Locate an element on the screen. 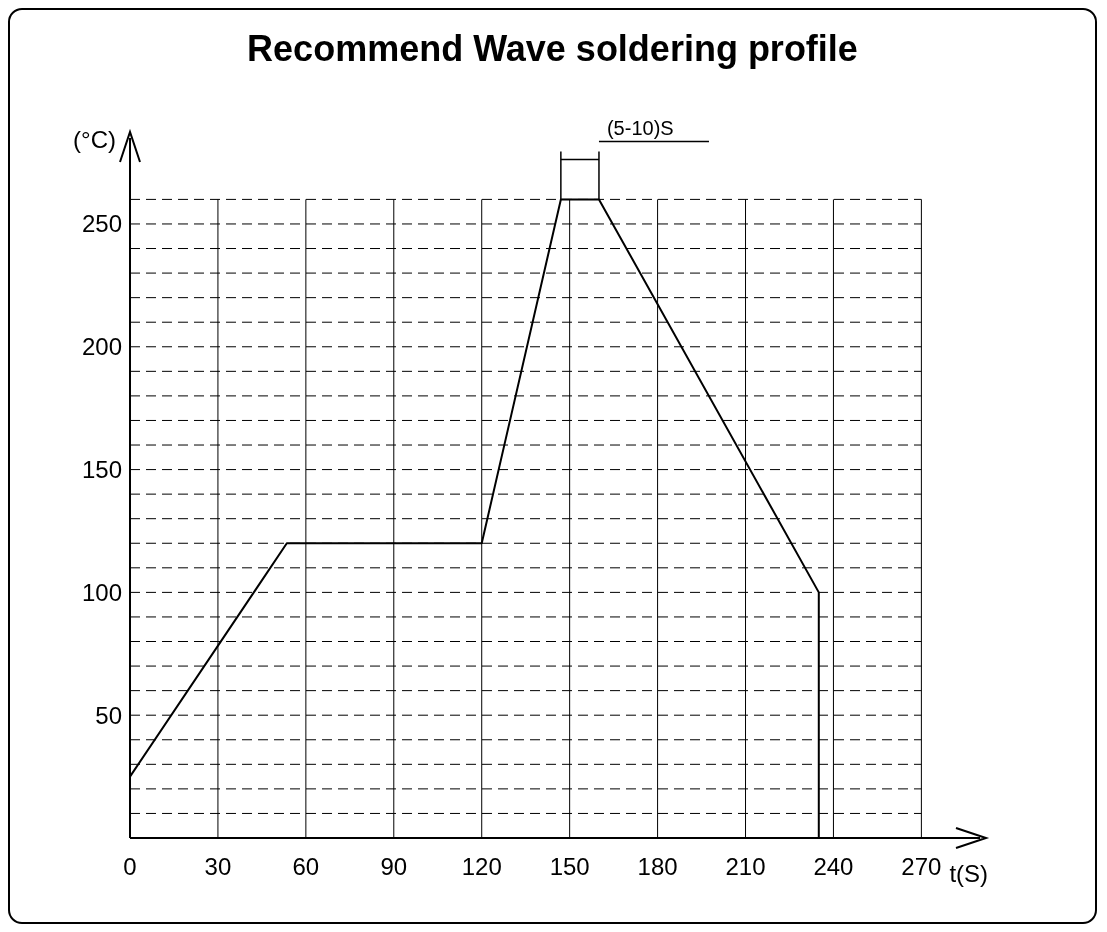 The width and height of the screenshot is (1107, 932). x-tick-label: 180 is located at coordinates (657, 867).